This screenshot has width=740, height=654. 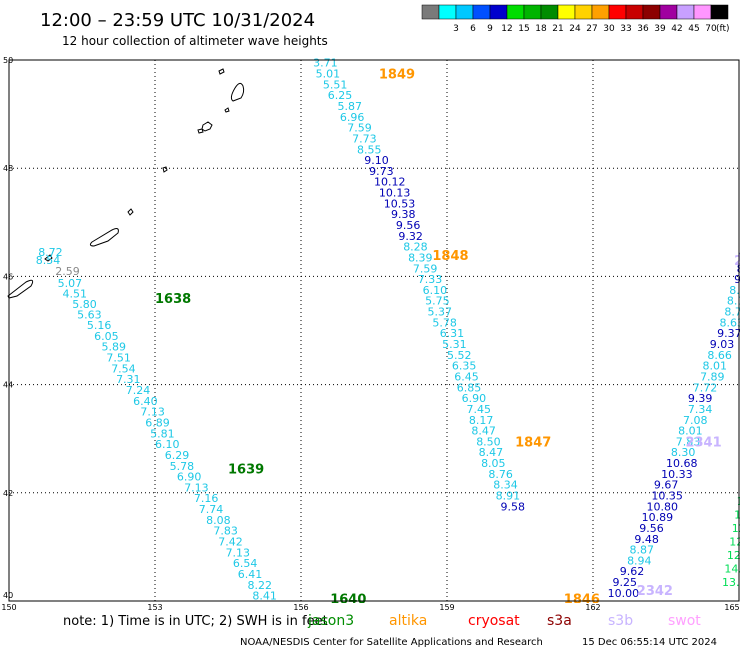 I want to click on footer-timestamp: 15 Dec 06:55:14 UTC 2024, so click(x=649, y=642).